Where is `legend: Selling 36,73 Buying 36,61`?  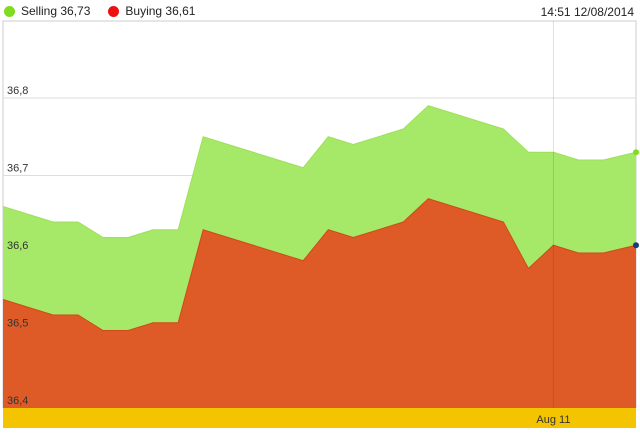 legend: Selling 36,73 Buying 36,61 is located at coordinates (108, 11).